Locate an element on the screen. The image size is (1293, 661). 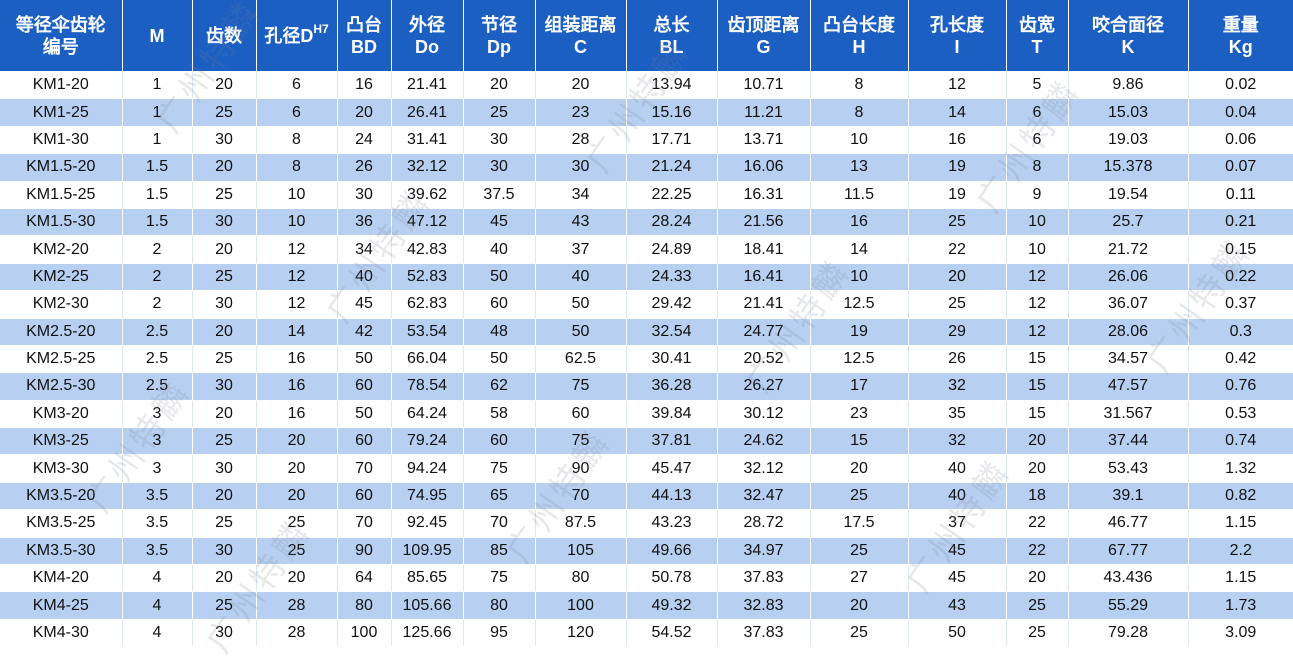
column-header: 孔径DH7 is located at coordinates (296, 36).